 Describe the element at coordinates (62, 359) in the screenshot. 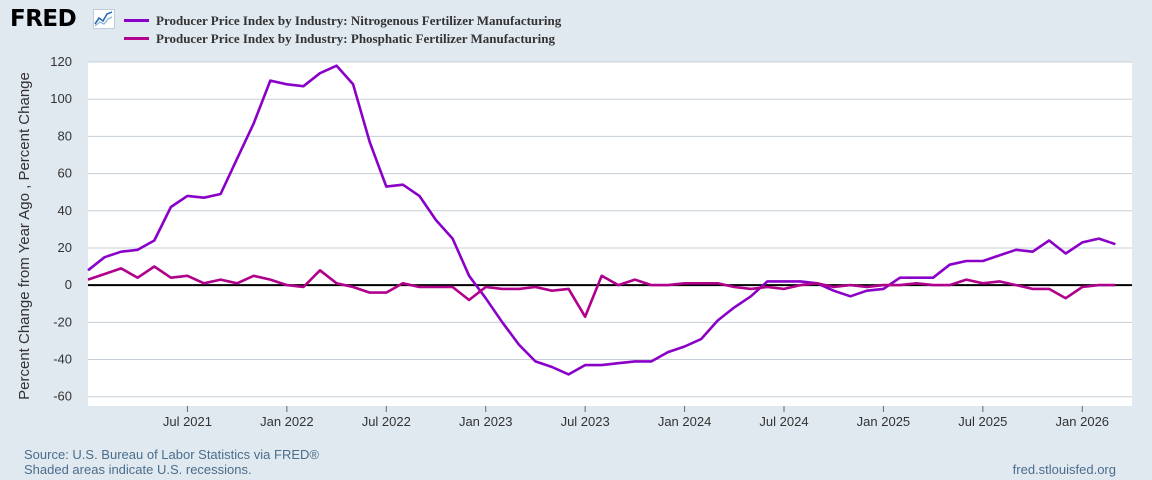

I see `y-tick-label: -40` at that location.